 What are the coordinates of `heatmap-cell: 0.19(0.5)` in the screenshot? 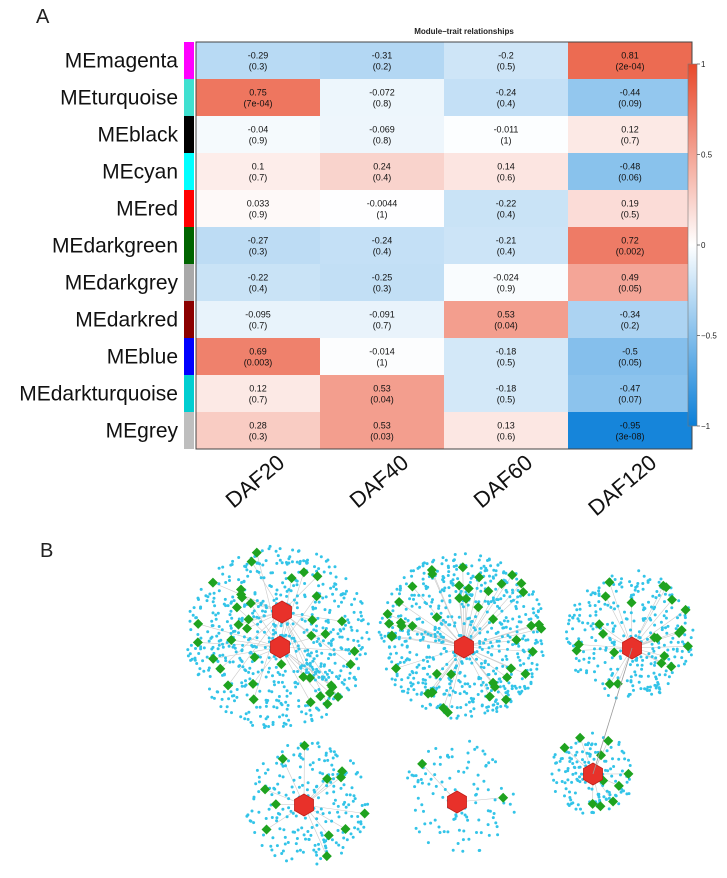 It's located at (630, 208).